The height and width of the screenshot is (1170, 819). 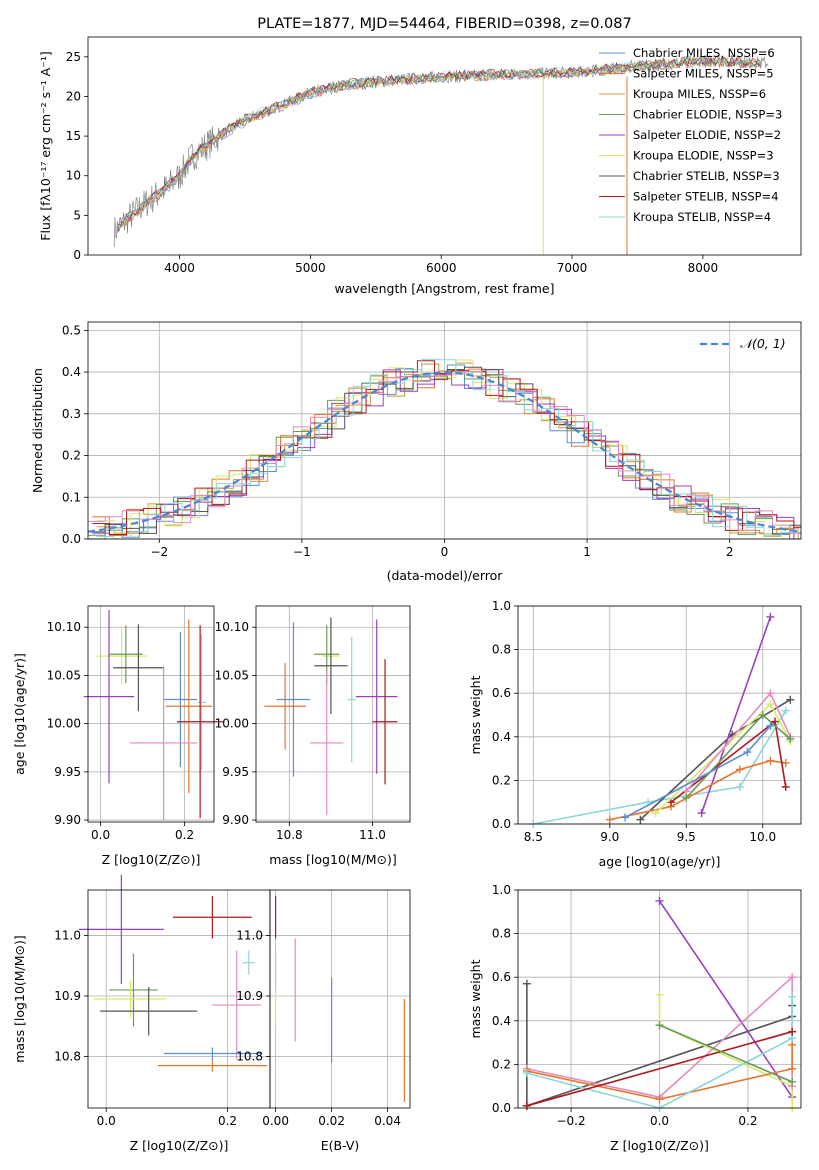 I want to click on legend-label: Salpeter ELODIE, NSSP=2, so click(x=707, y=135).